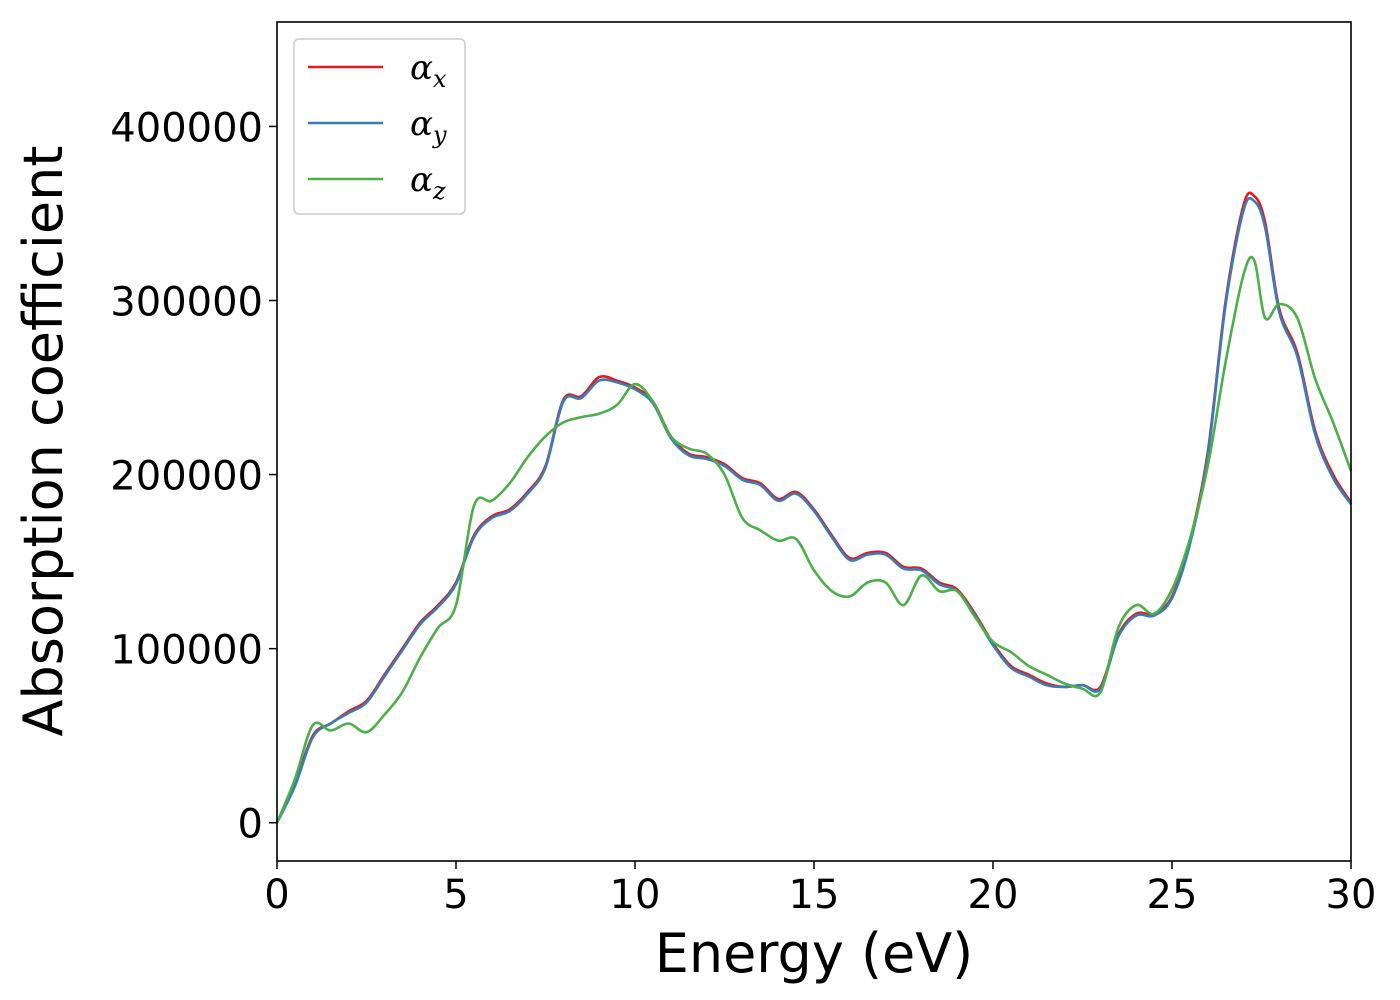 The image size is (1400, 1000). What do you see at coordinates (43, 441) in the screenshot?
I see `y-axis-title: Absorption coefficient` at bounding box center [43, 441].